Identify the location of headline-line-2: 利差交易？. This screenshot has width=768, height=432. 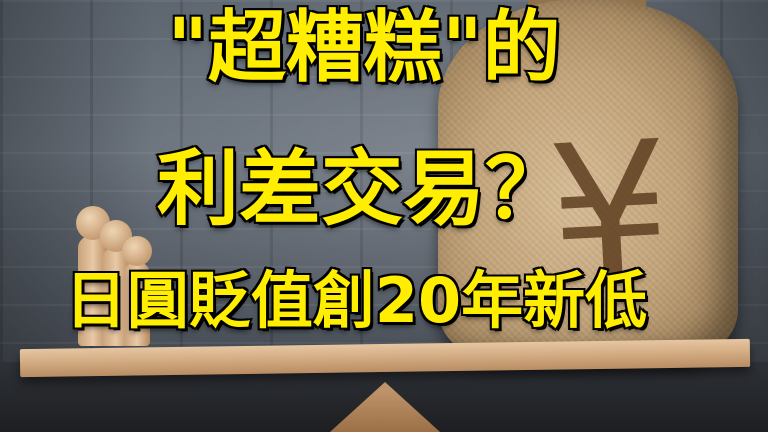
(362, 189).